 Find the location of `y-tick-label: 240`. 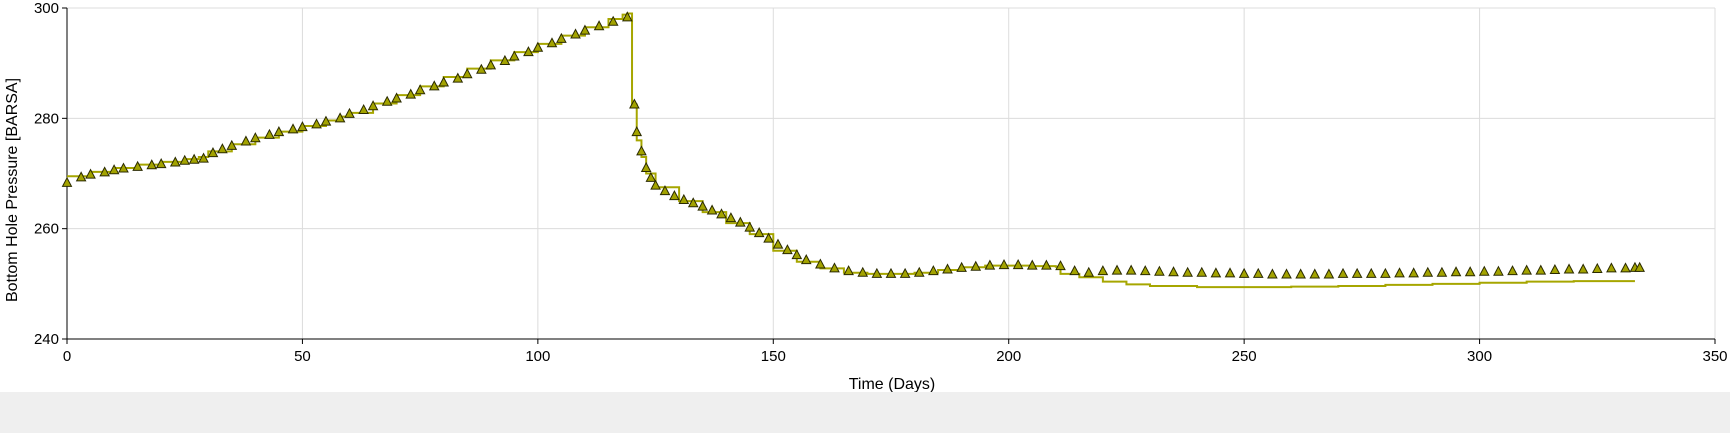

y-tick-label: 240 is located at coordinates (46, 339).